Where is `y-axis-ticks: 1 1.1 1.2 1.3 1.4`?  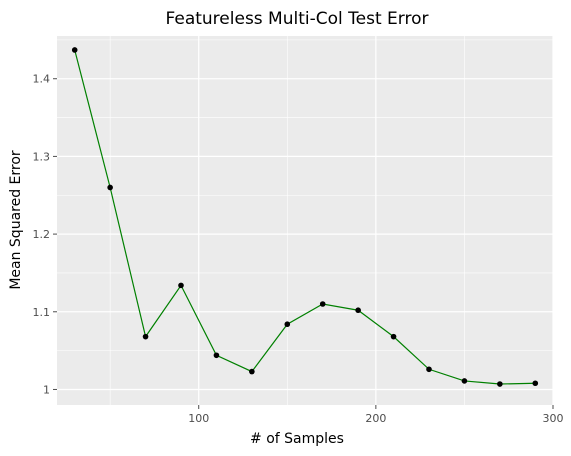
y-axis-ticks: 1 1.1 1.2 1.3 1.4 is located at coordinates (45, 234).